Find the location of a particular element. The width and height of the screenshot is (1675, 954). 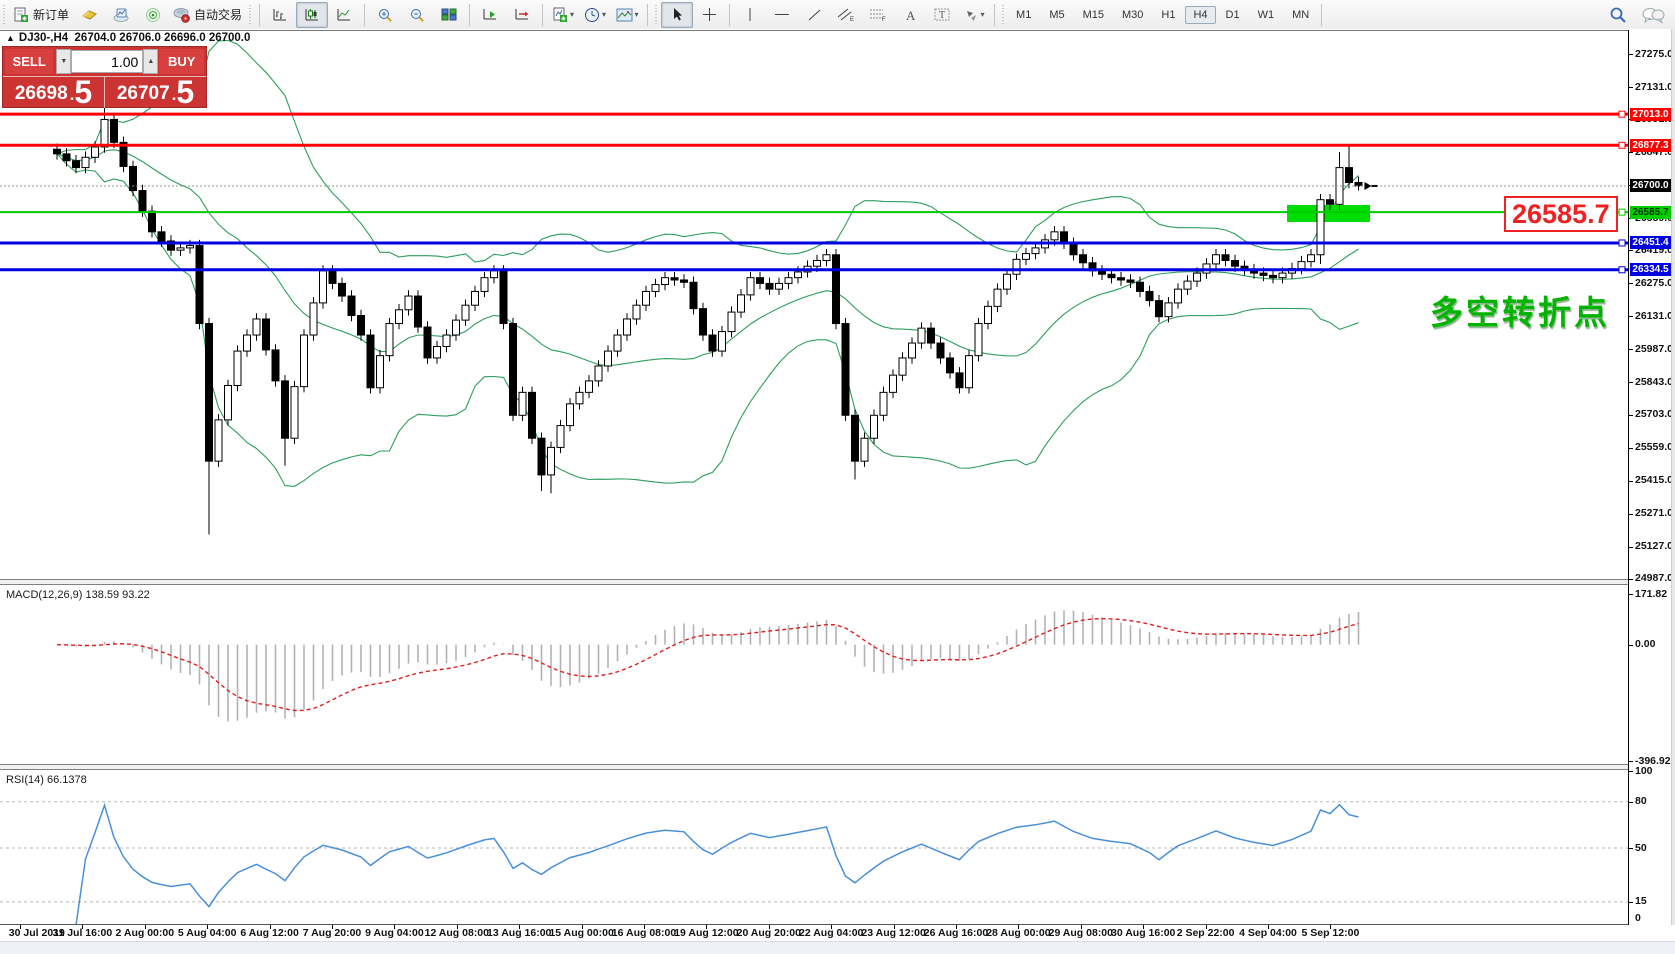

search-icon is located at coordinates (1618, 15).